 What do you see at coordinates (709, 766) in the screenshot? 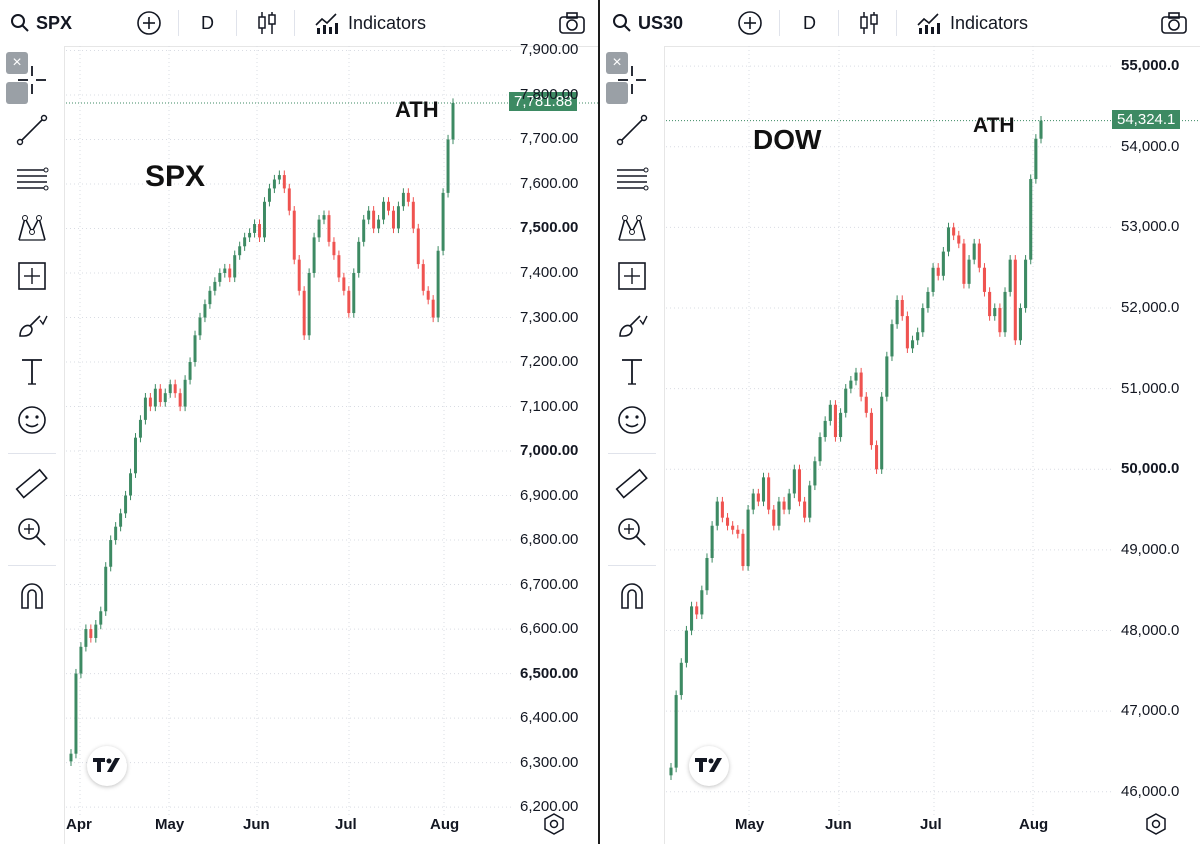
I see `tradingview-logo` at bounding box center [709, 766].